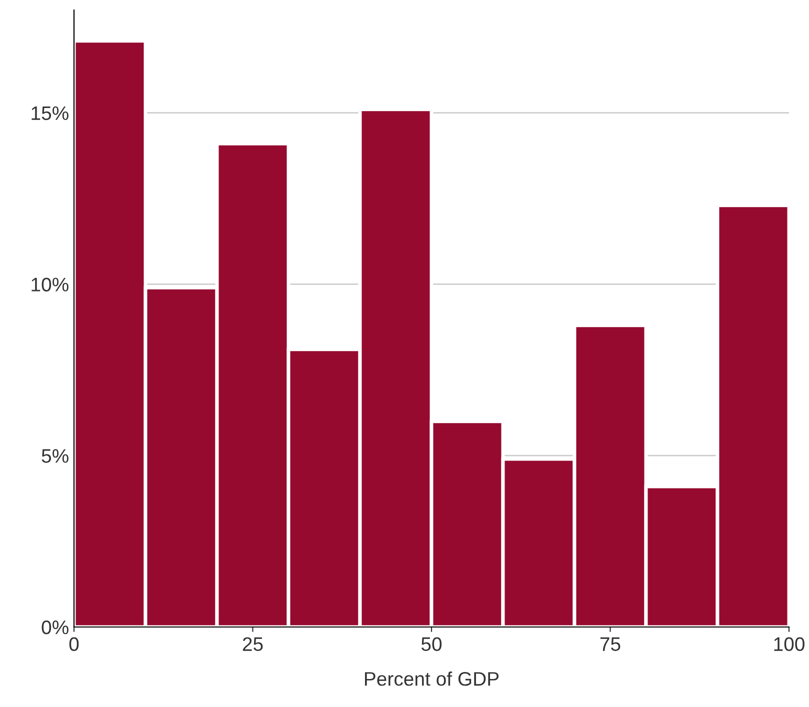 The height and width of the screenshot is (707, 809). What do you see at coordinates (610, 644) in the screenshot?
I see `x-tick-label: 75` at bounding box center [610, 644].